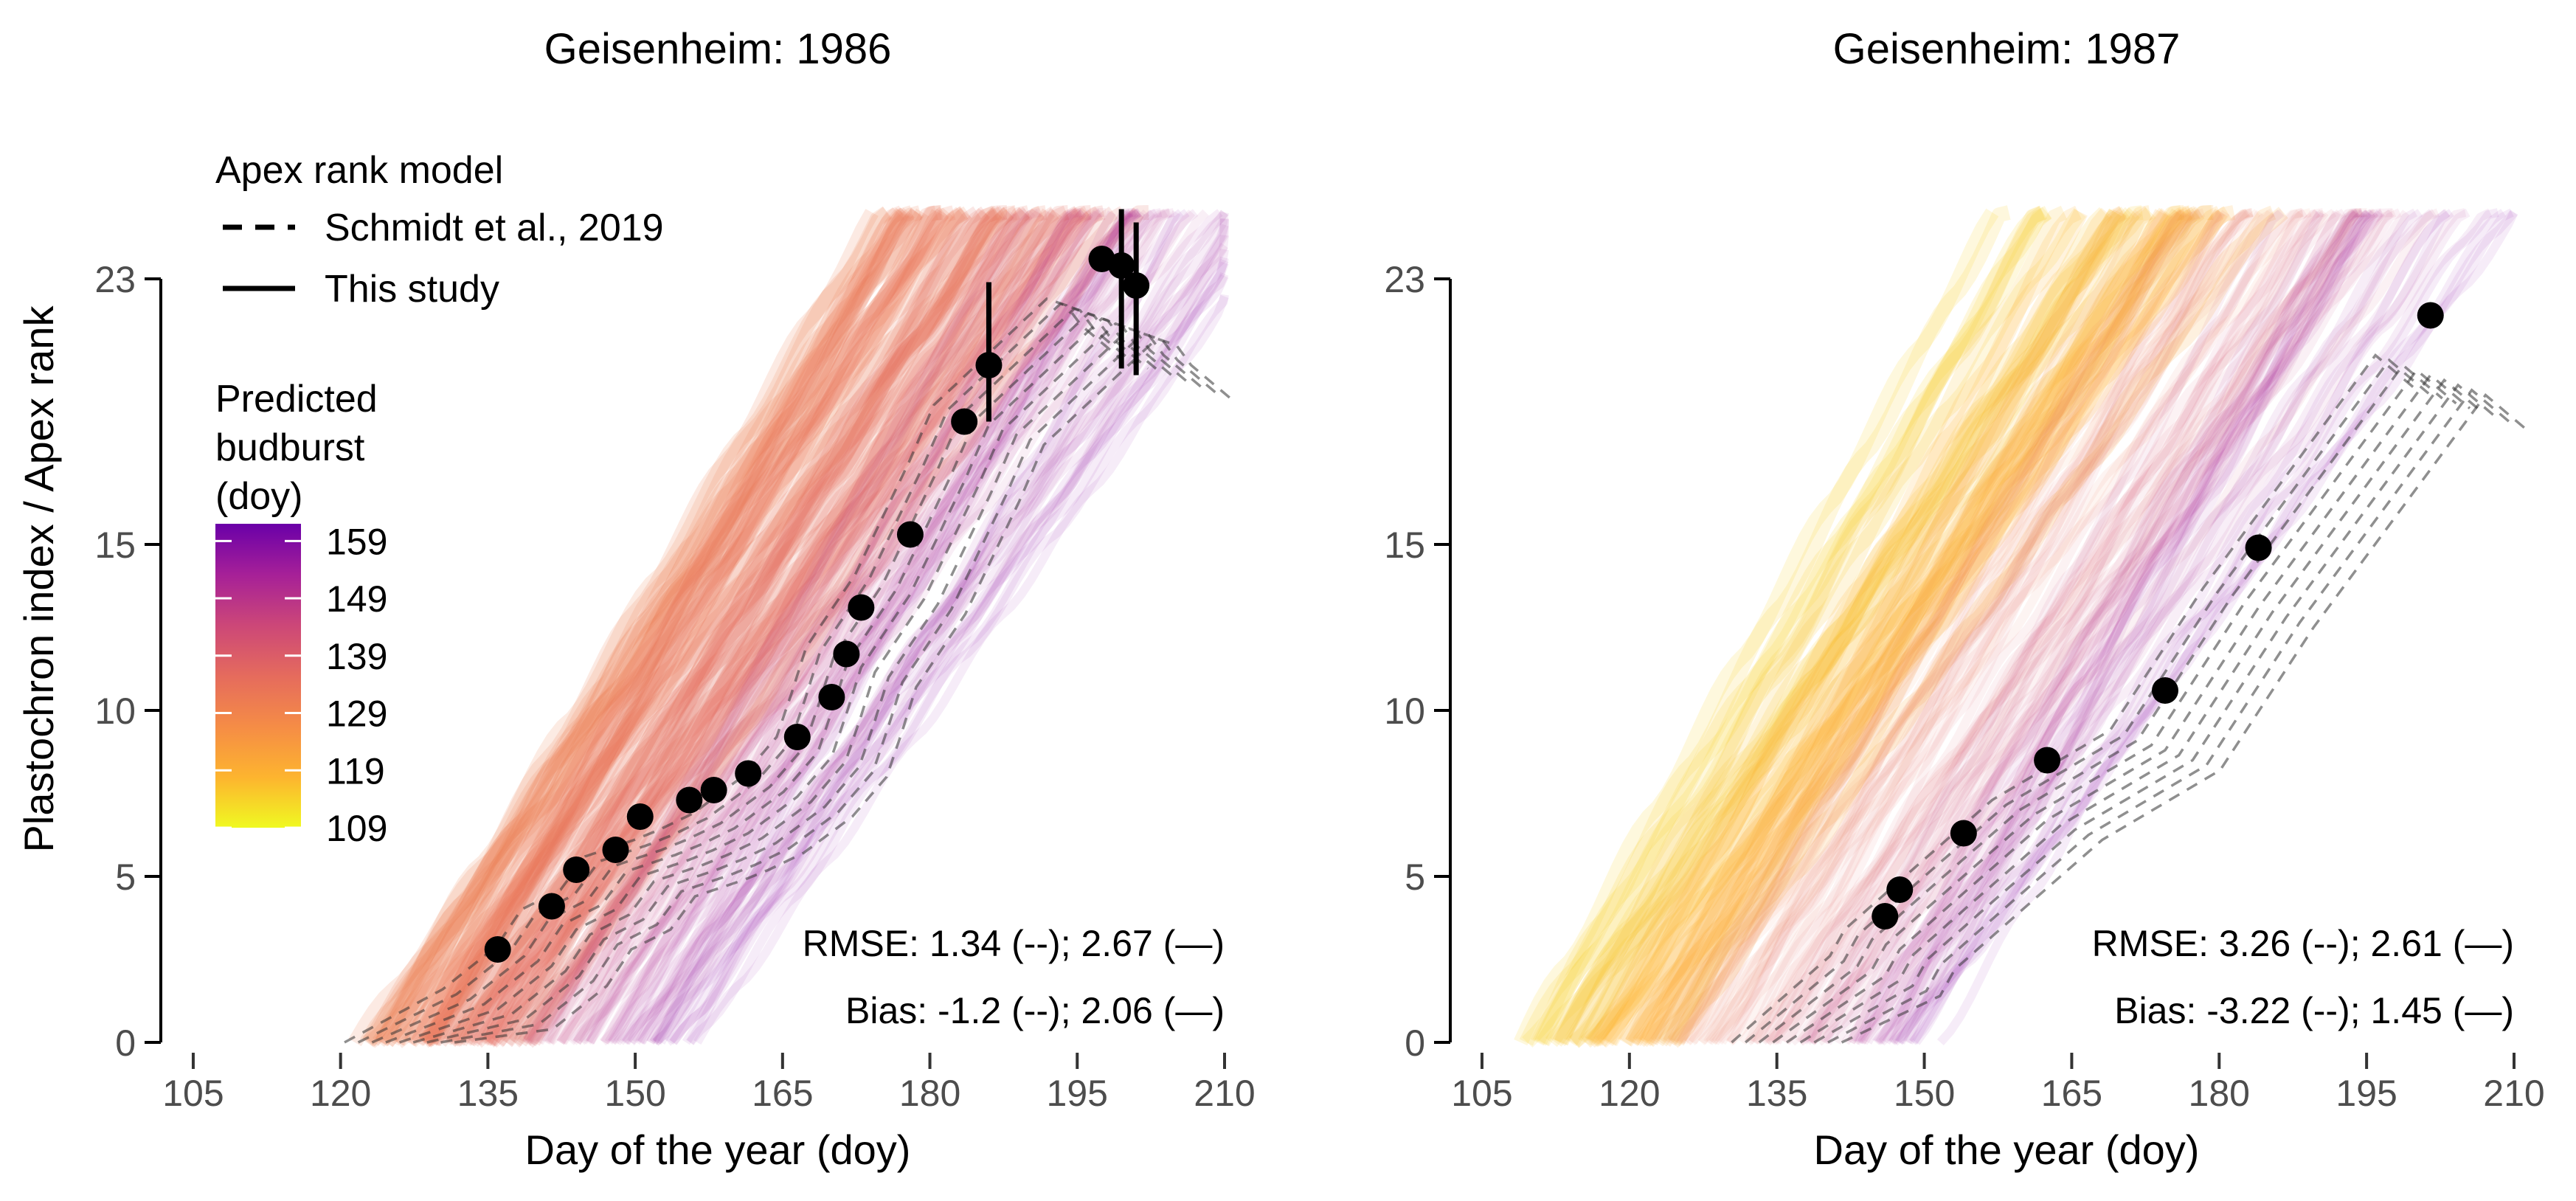 This screenshot has height=1201, width=2576. I want to click on colorbar-tick-label: 119, so click(356, 771).